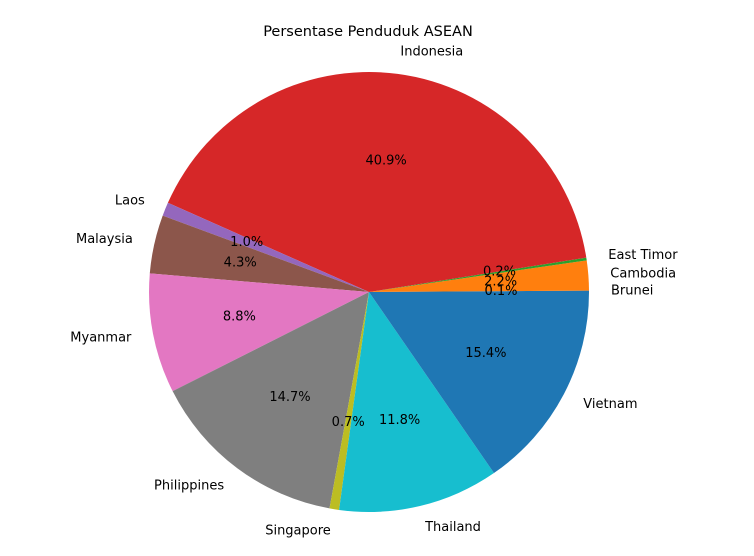 The image size is (754, 556). Describe the element at coordinates (643, 273) in the screenshot. I see `label-cambodia: Cambodia` at that location.